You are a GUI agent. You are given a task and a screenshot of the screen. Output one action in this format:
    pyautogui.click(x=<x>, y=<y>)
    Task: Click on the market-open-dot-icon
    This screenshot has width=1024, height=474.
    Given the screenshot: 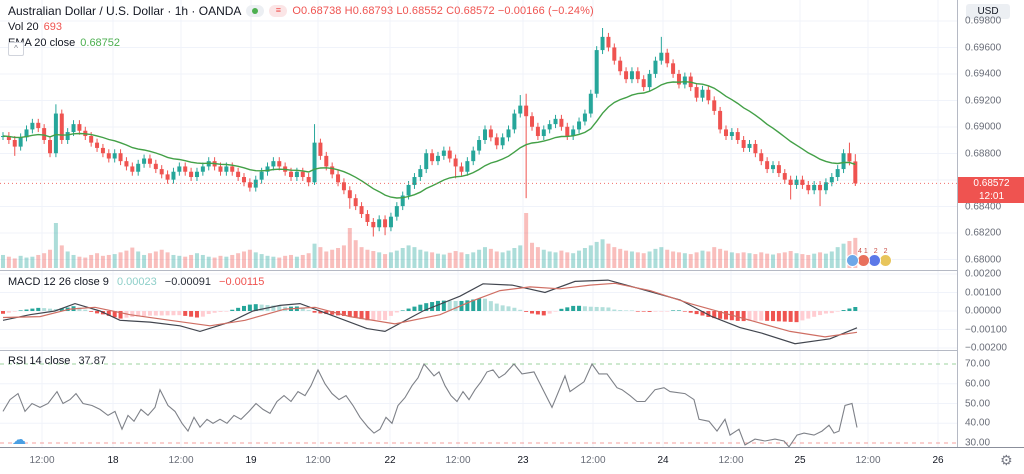 What is the action you would take?
    pyautogui.click(x=255, y=10)
    